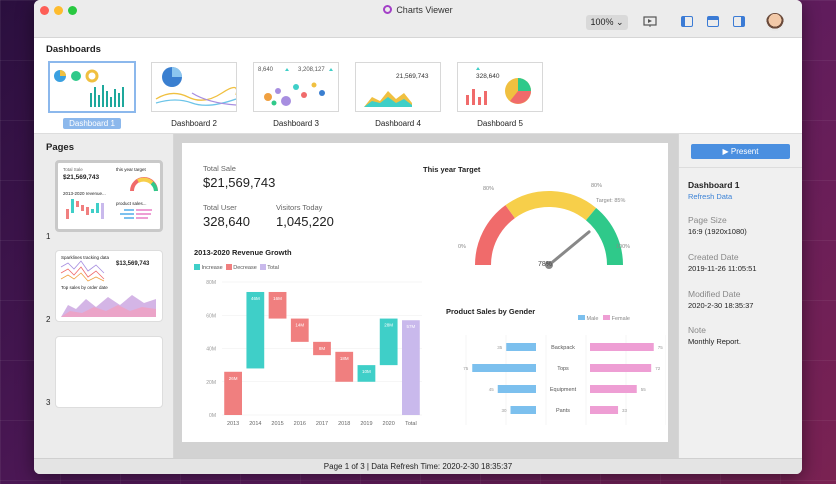 The height and width of the screenshot is (484, 836). I want to click on total-user-label: Total User, so click(220, 207).